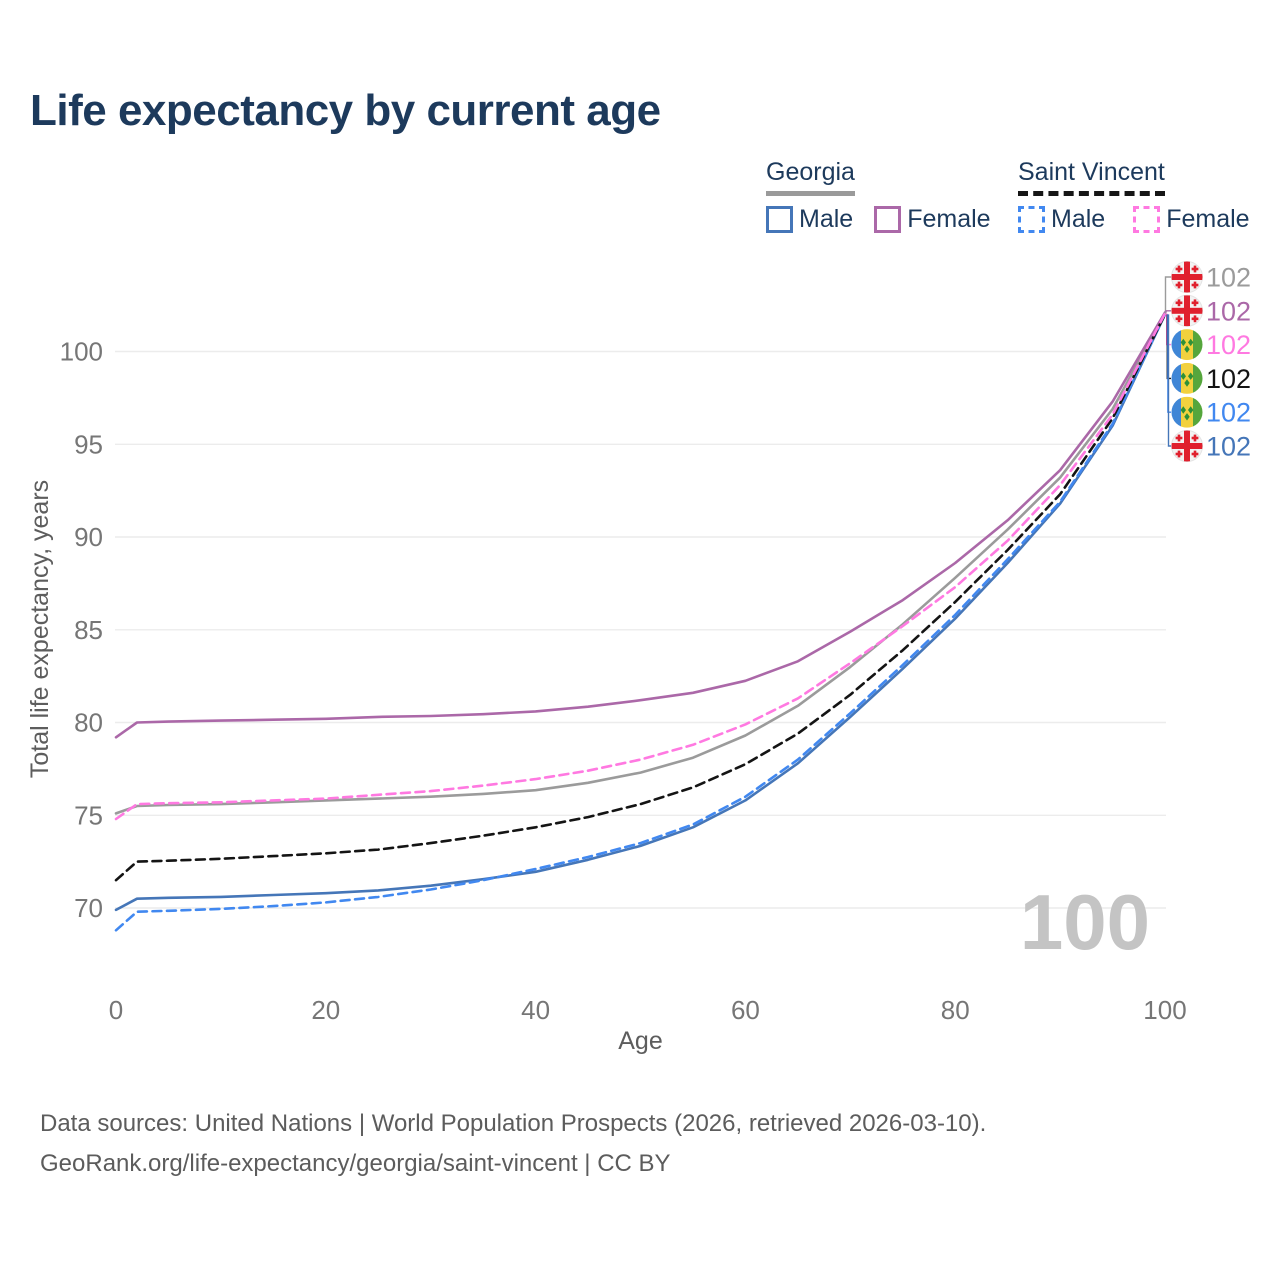 This screenshot has width=1280, height=1280. I want to click on x-tick-label: 100, so click(1164, 1010).